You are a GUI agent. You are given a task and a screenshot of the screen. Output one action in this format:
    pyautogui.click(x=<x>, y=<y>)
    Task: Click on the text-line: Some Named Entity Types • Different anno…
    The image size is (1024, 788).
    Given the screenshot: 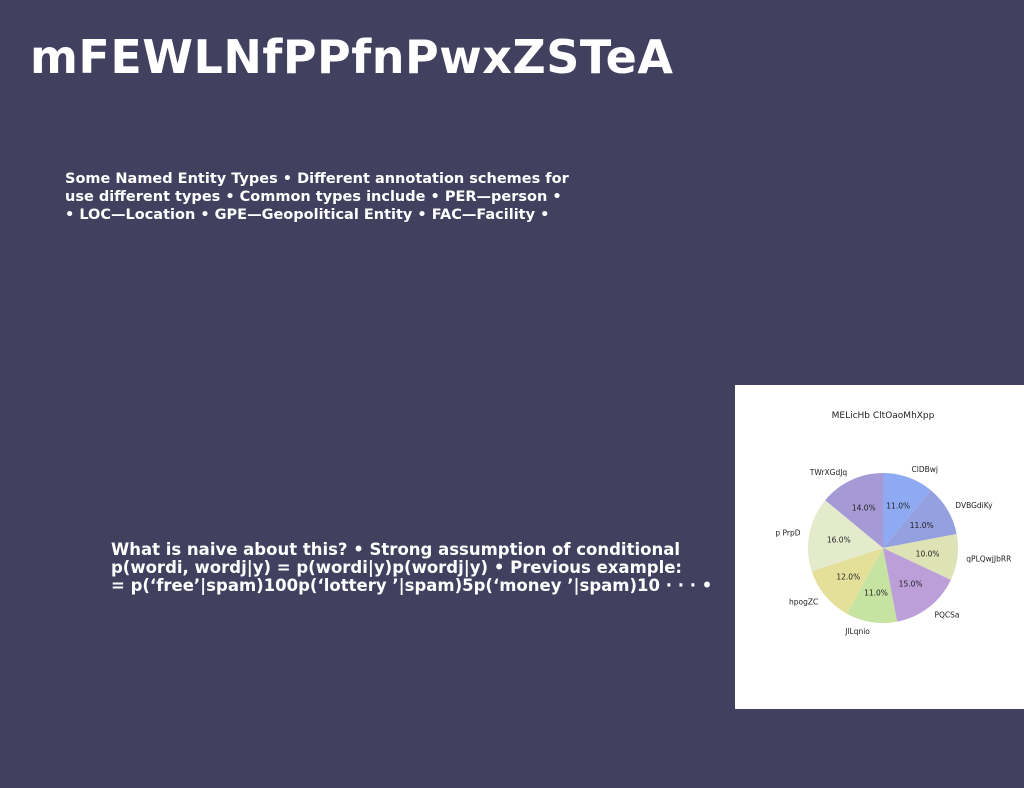 What is the action you would take?
    pyautogui.click(x=317, y=179)
    